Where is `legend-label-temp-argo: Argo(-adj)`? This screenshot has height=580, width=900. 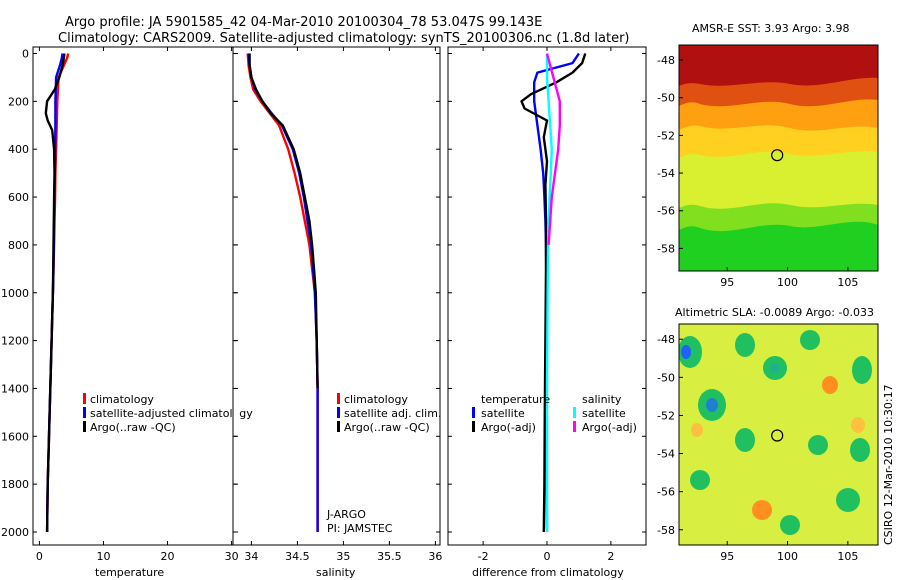 legend-label-temp-argo: Argo(-adj) is located at coordinates (508, 427).